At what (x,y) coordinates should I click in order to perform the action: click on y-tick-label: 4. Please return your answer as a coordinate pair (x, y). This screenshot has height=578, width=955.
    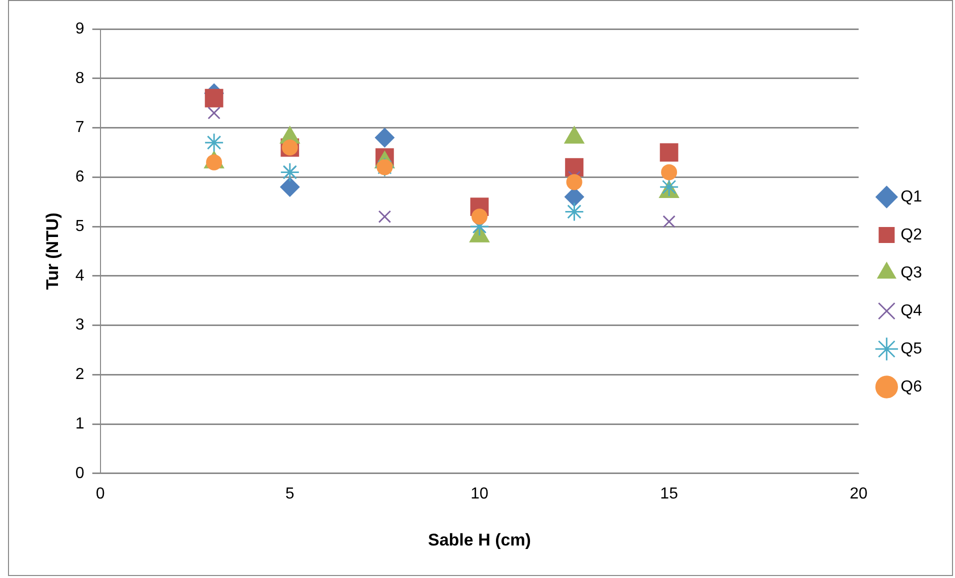
    Looking at the image, I should click on (79, 275).